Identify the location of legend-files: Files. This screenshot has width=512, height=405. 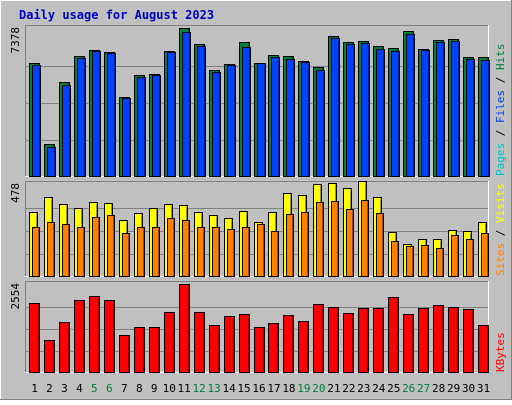
(500, 106).